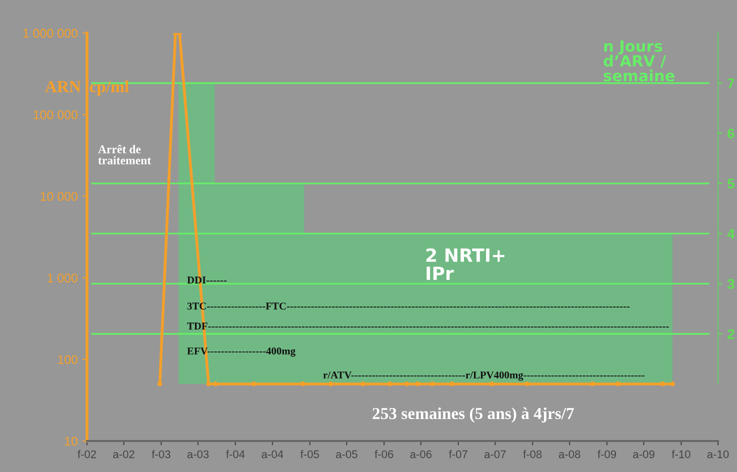  I want to click on x-tick-label: a-09, so click(643, 454).